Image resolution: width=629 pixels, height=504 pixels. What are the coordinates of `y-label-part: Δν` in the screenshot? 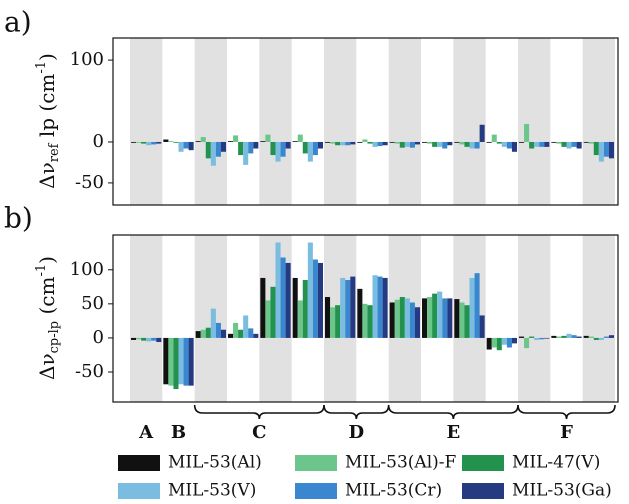 It's located at (47, 175).